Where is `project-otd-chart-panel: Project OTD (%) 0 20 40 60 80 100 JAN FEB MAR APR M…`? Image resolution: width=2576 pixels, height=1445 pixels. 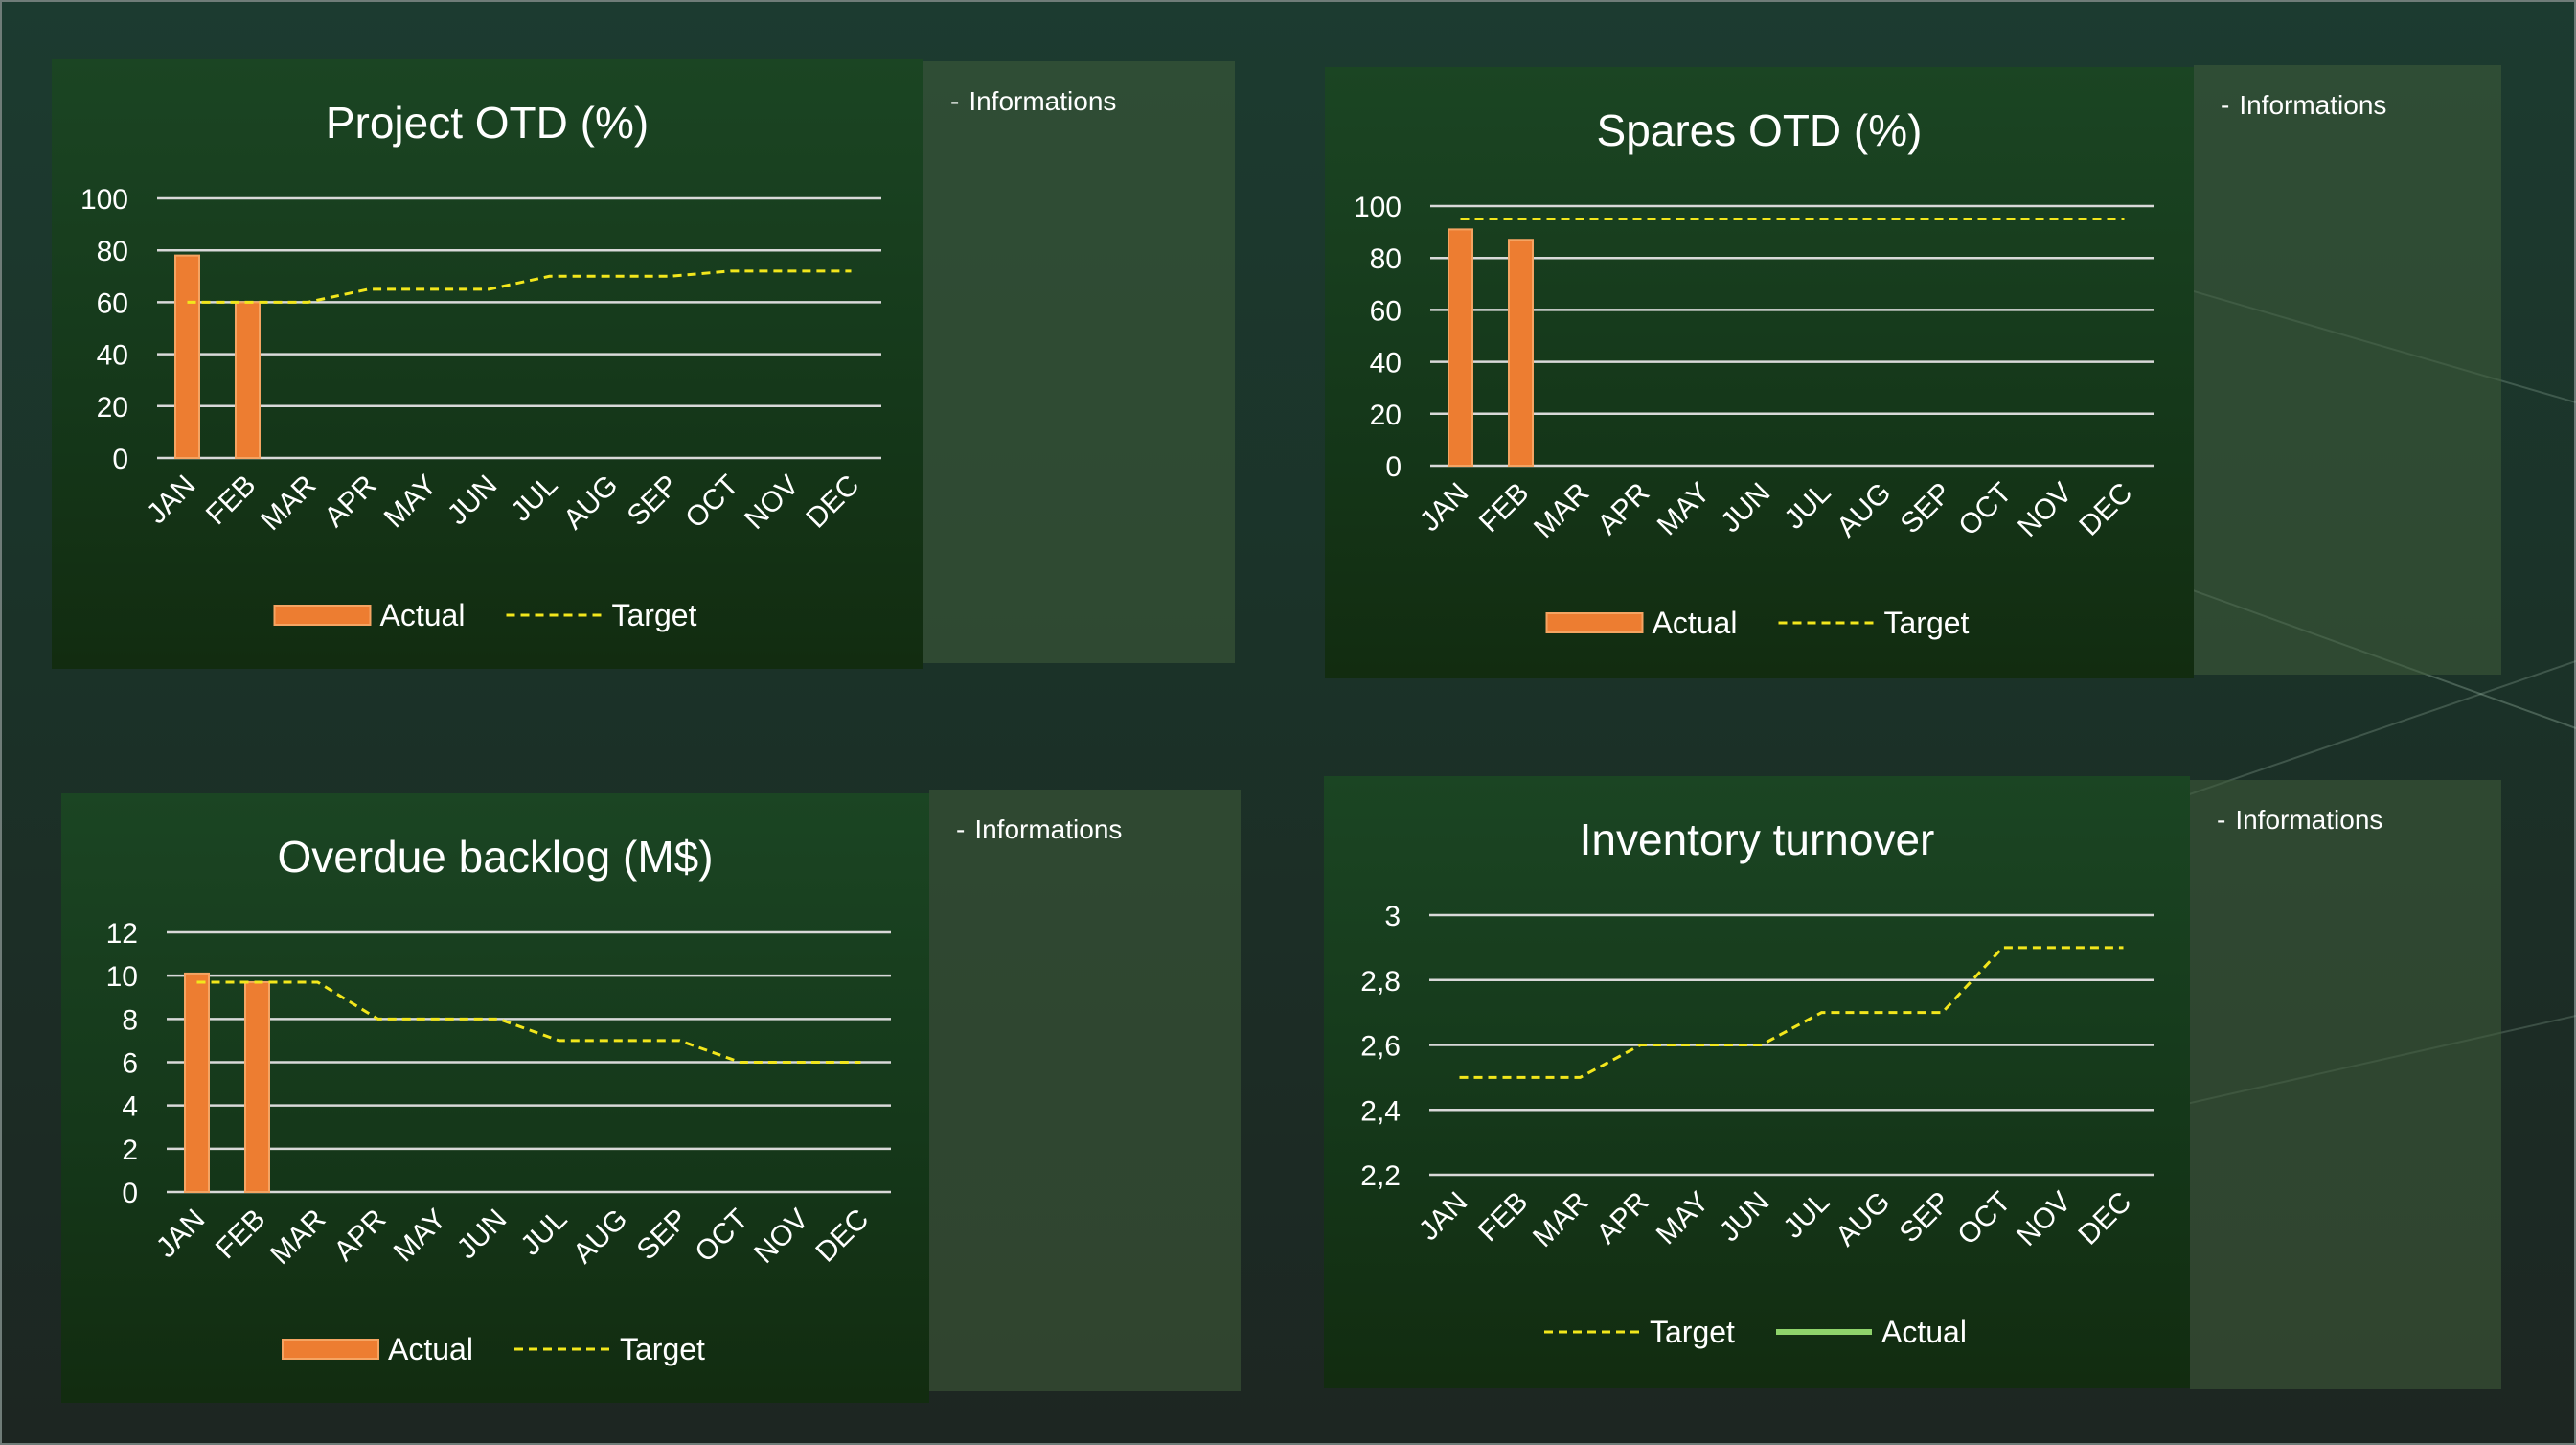
project-otd-chart-panel: Project OTD (%) 0 20 40 60 80 100 JAN FEB MAR APR M… is located at coordinates (487, 364).